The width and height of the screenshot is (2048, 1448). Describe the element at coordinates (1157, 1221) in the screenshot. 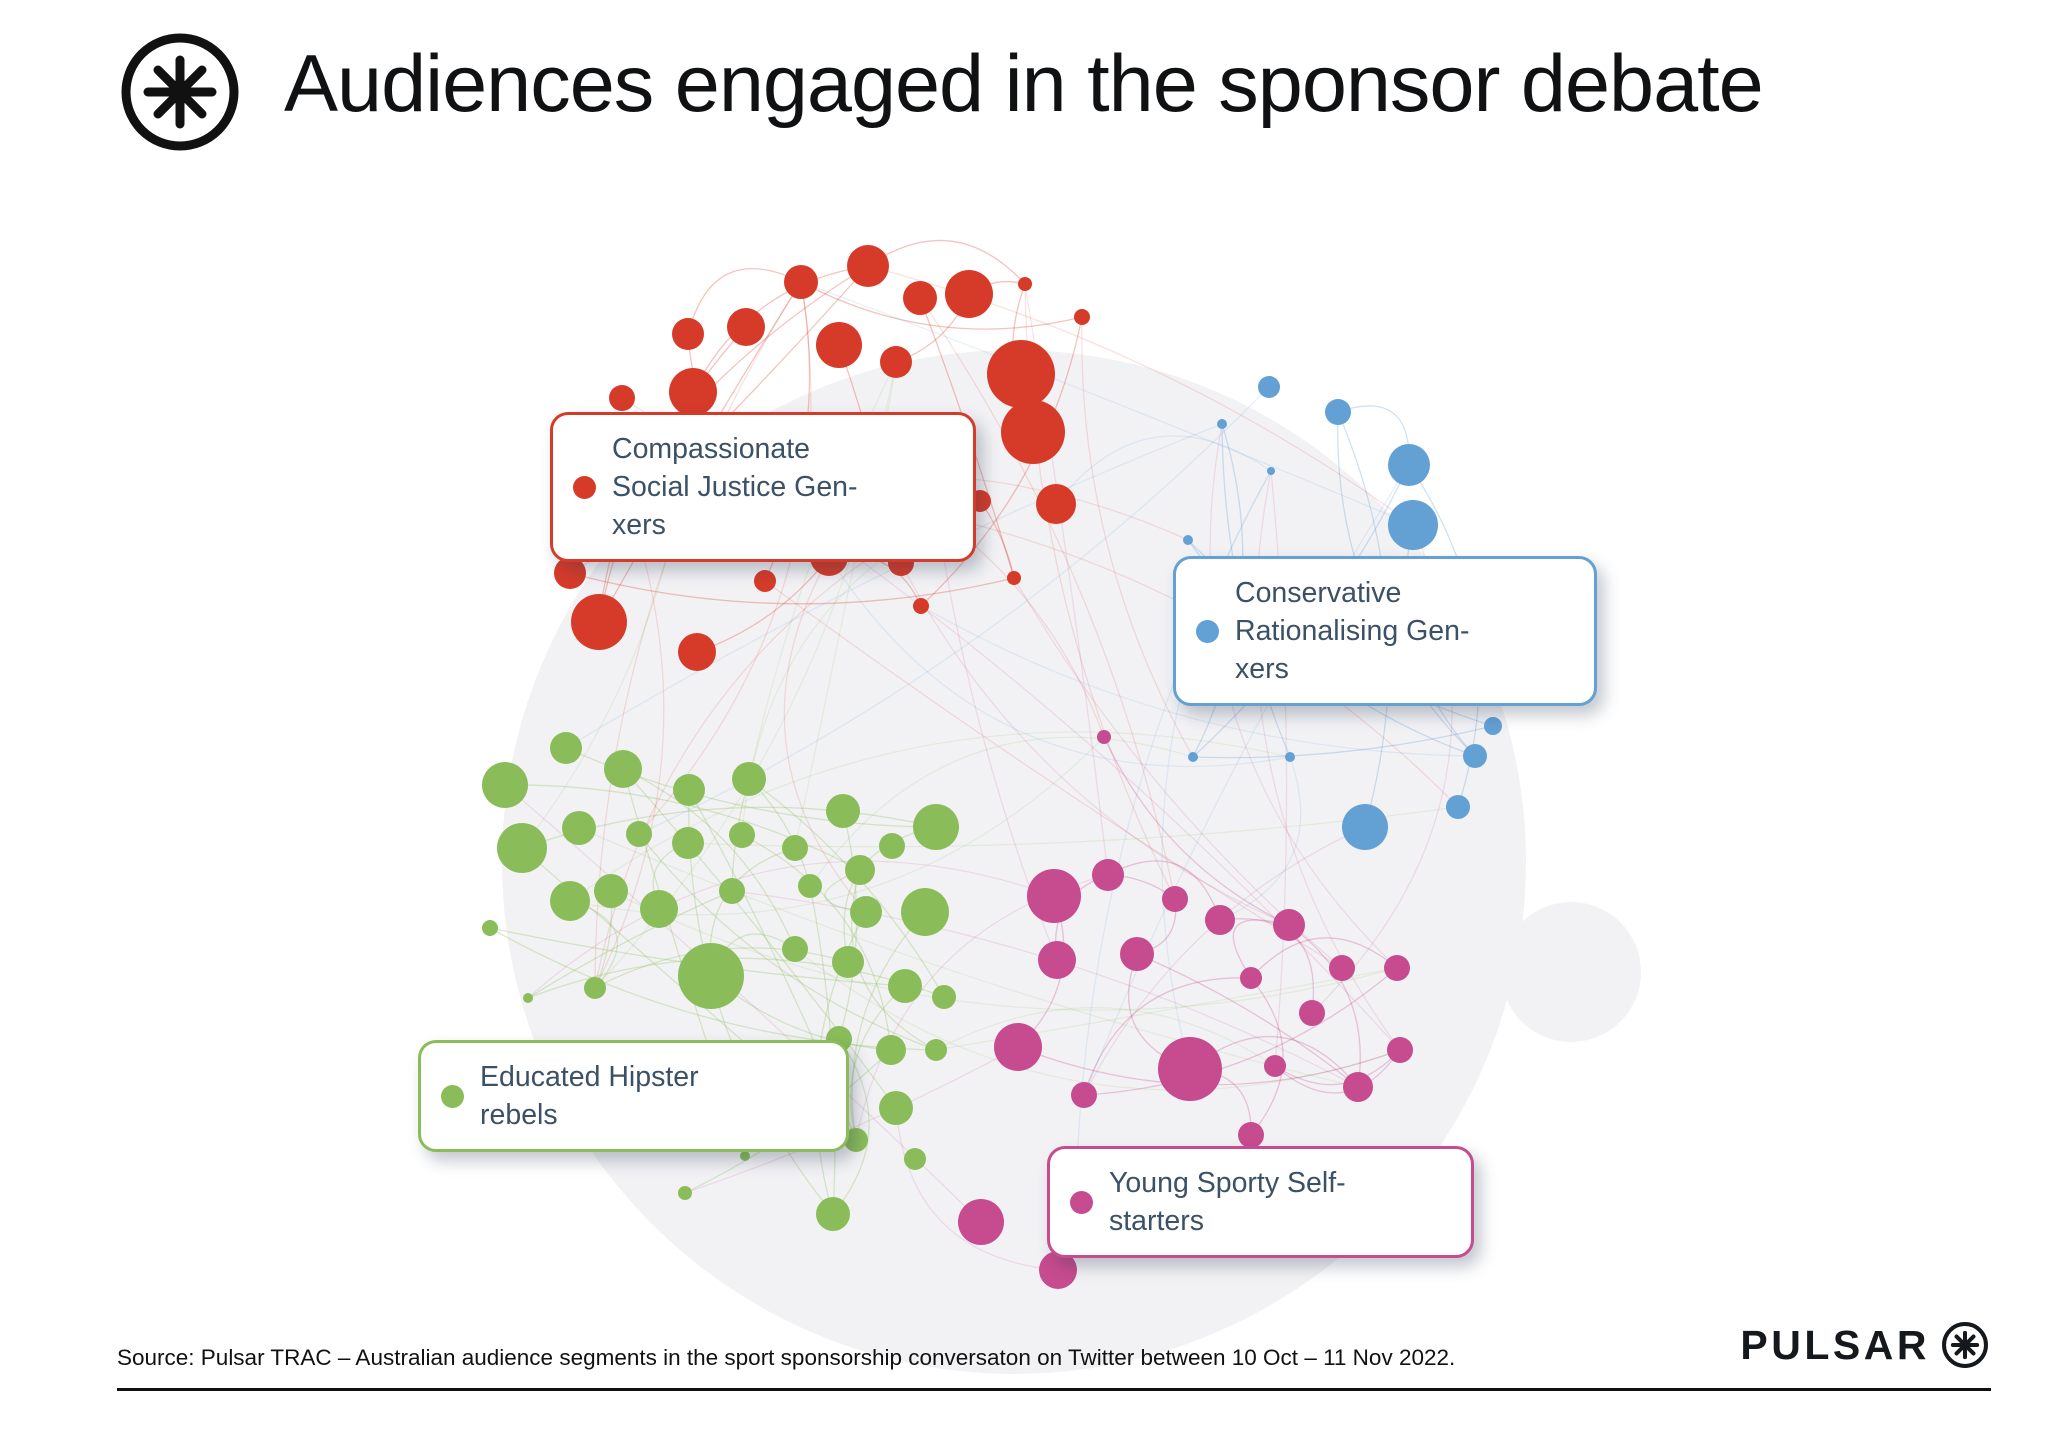

I see `label-line: starters` at that location.